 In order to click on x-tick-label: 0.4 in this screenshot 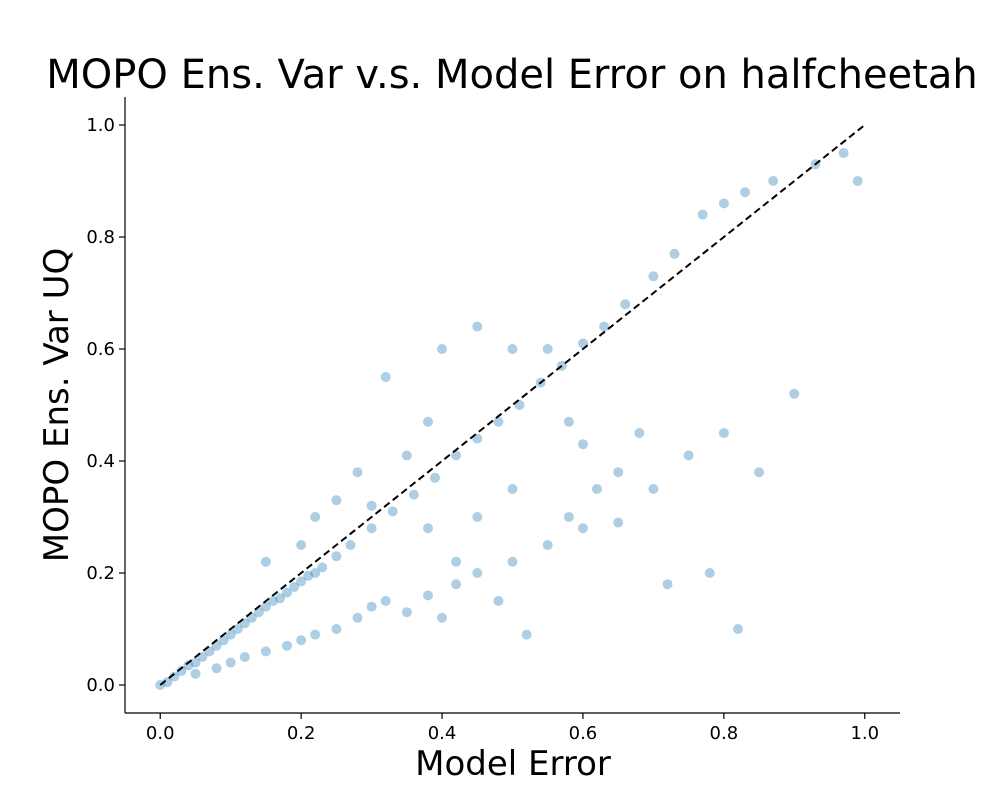, I will do `click(442, 733)`.